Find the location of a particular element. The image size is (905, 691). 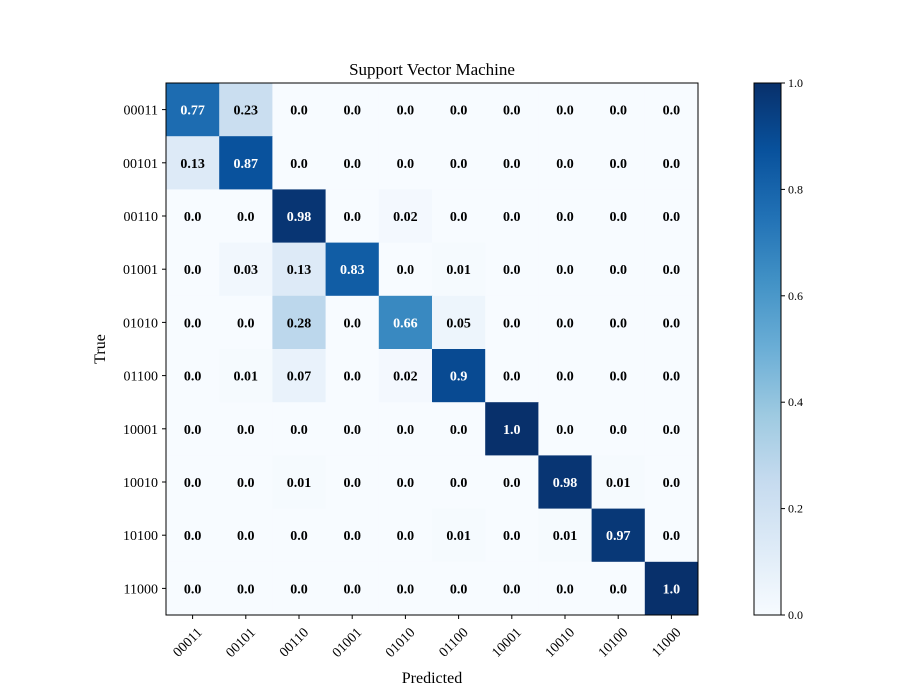

cell-value-label: 0.87 is located at coordinates (246, 164).